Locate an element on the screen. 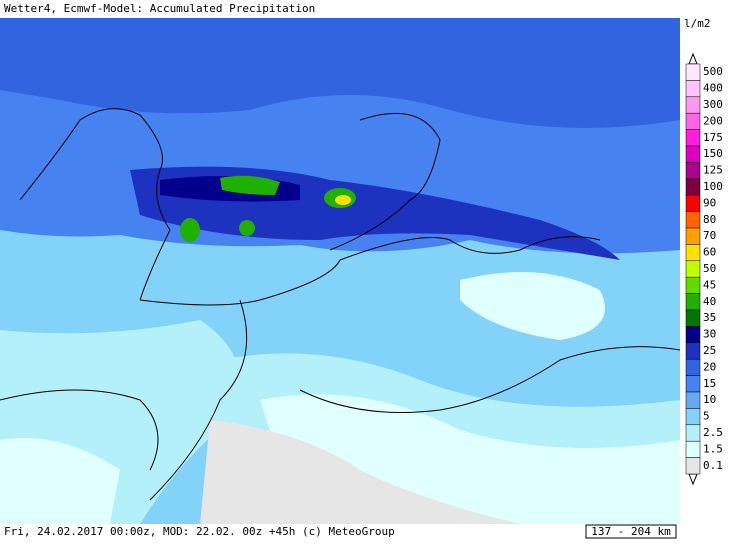  legend-label: 150 is located at coordinates (713, 153).